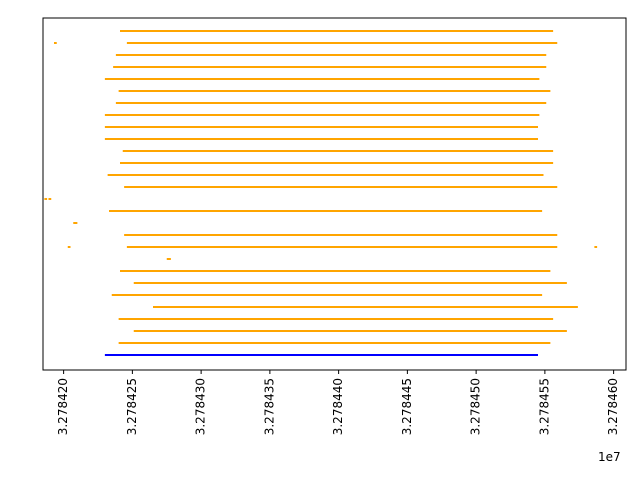 This screenshot has width=640, height=484. I want to click on x-offset-label: 1e7, so click(609, 457).